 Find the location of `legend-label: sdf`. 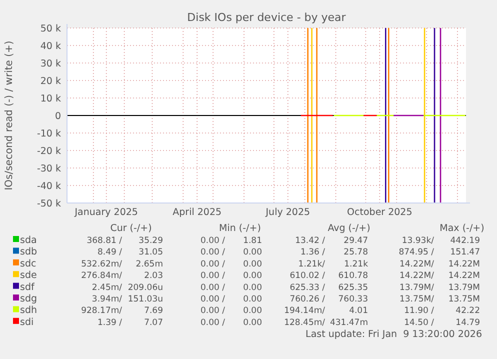

legend-label: sdf is located at coordinates (27, 287).